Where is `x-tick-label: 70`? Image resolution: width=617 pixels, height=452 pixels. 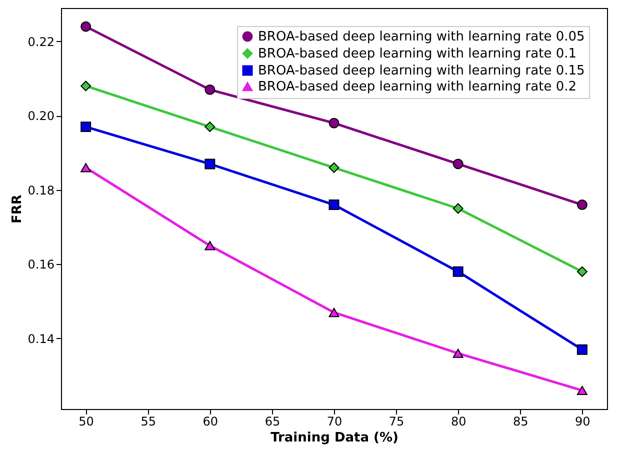
x-tick-label: 70 is located at coordinates (334, 421).